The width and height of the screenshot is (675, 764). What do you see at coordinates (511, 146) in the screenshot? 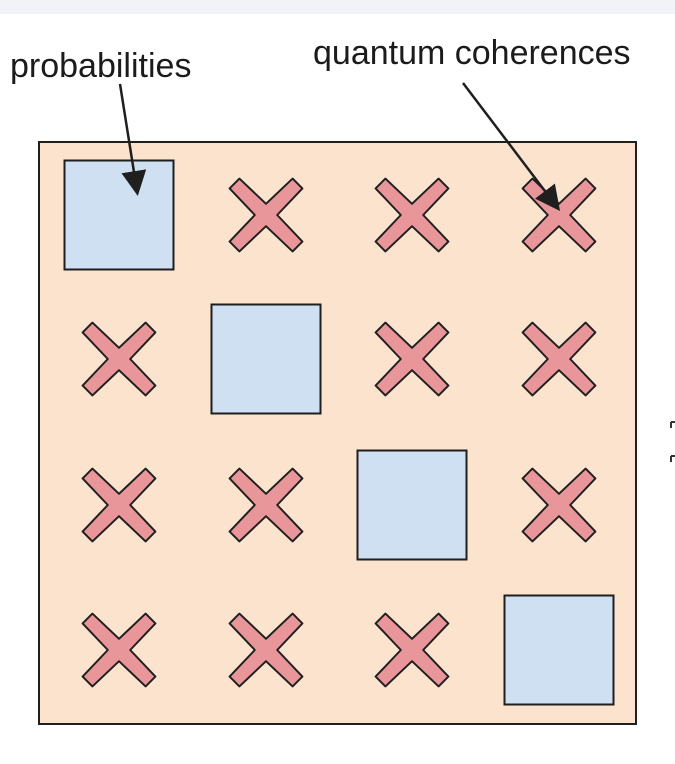
I see `coherences-arrow` at bounding box center [511, 146].